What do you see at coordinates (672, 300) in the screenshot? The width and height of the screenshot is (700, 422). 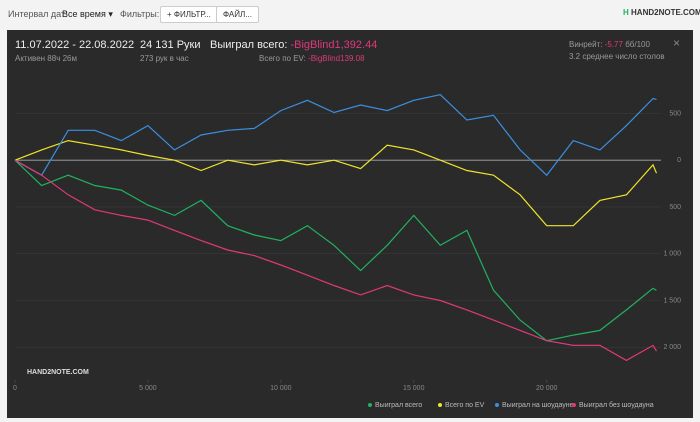 I see `y-tick-label: 1 500` at bounding box center [672, 300].